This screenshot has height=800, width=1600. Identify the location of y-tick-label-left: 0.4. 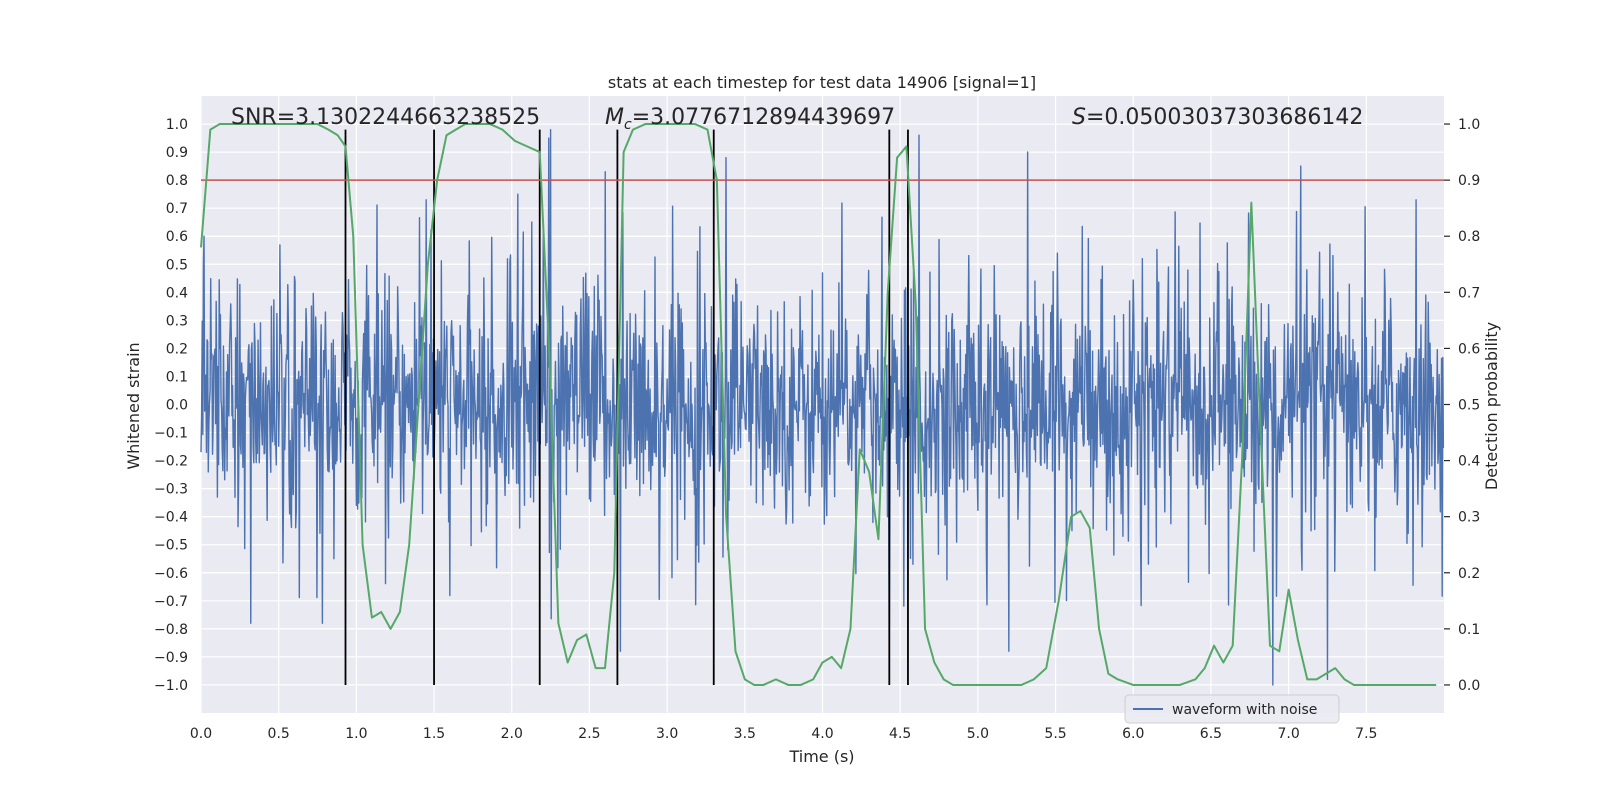
(177, 293).